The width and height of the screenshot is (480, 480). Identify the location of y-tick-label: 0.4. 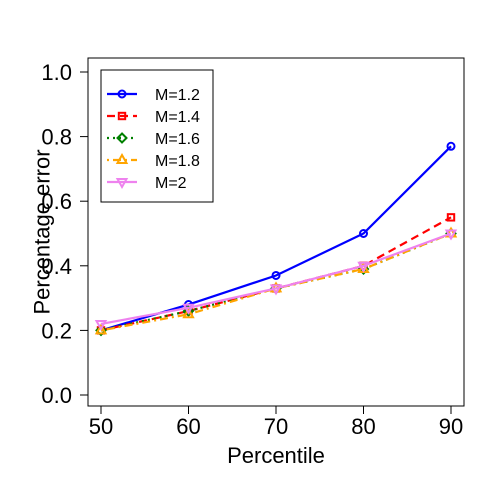
(56, 266).